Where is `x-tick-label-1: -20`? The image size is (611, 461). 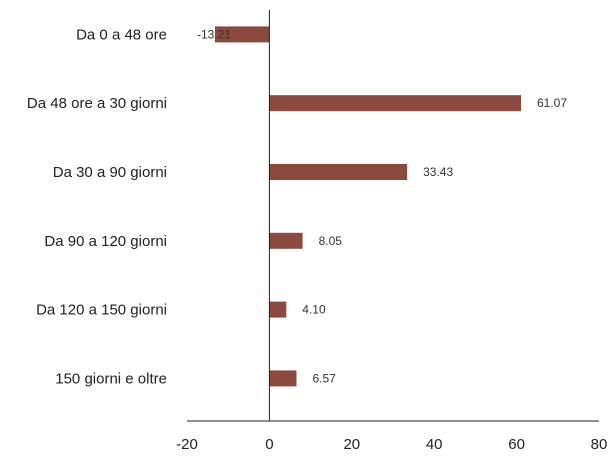
x-tick-label-1: -20 is located at coordinates (187, 444).